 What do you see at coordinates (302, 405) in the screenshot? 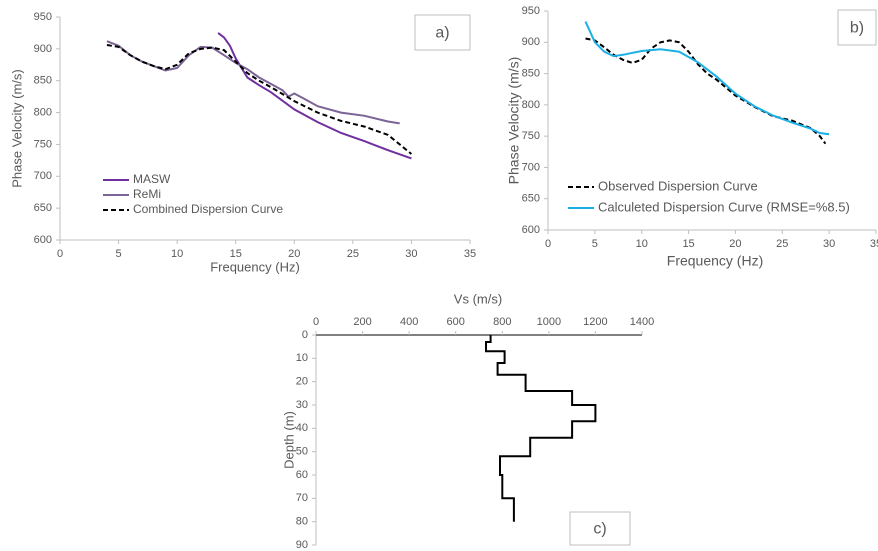
I see `y-tick-label: 30` at bounding box center [302, 405].